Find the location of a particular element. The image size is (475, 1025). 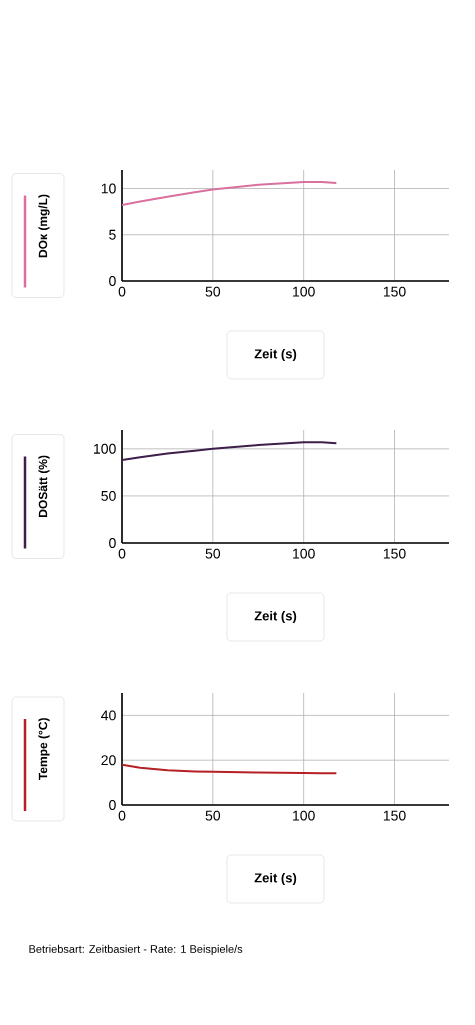

y-axis-title: Tempe (°C) is located at coordinates (44, 749).